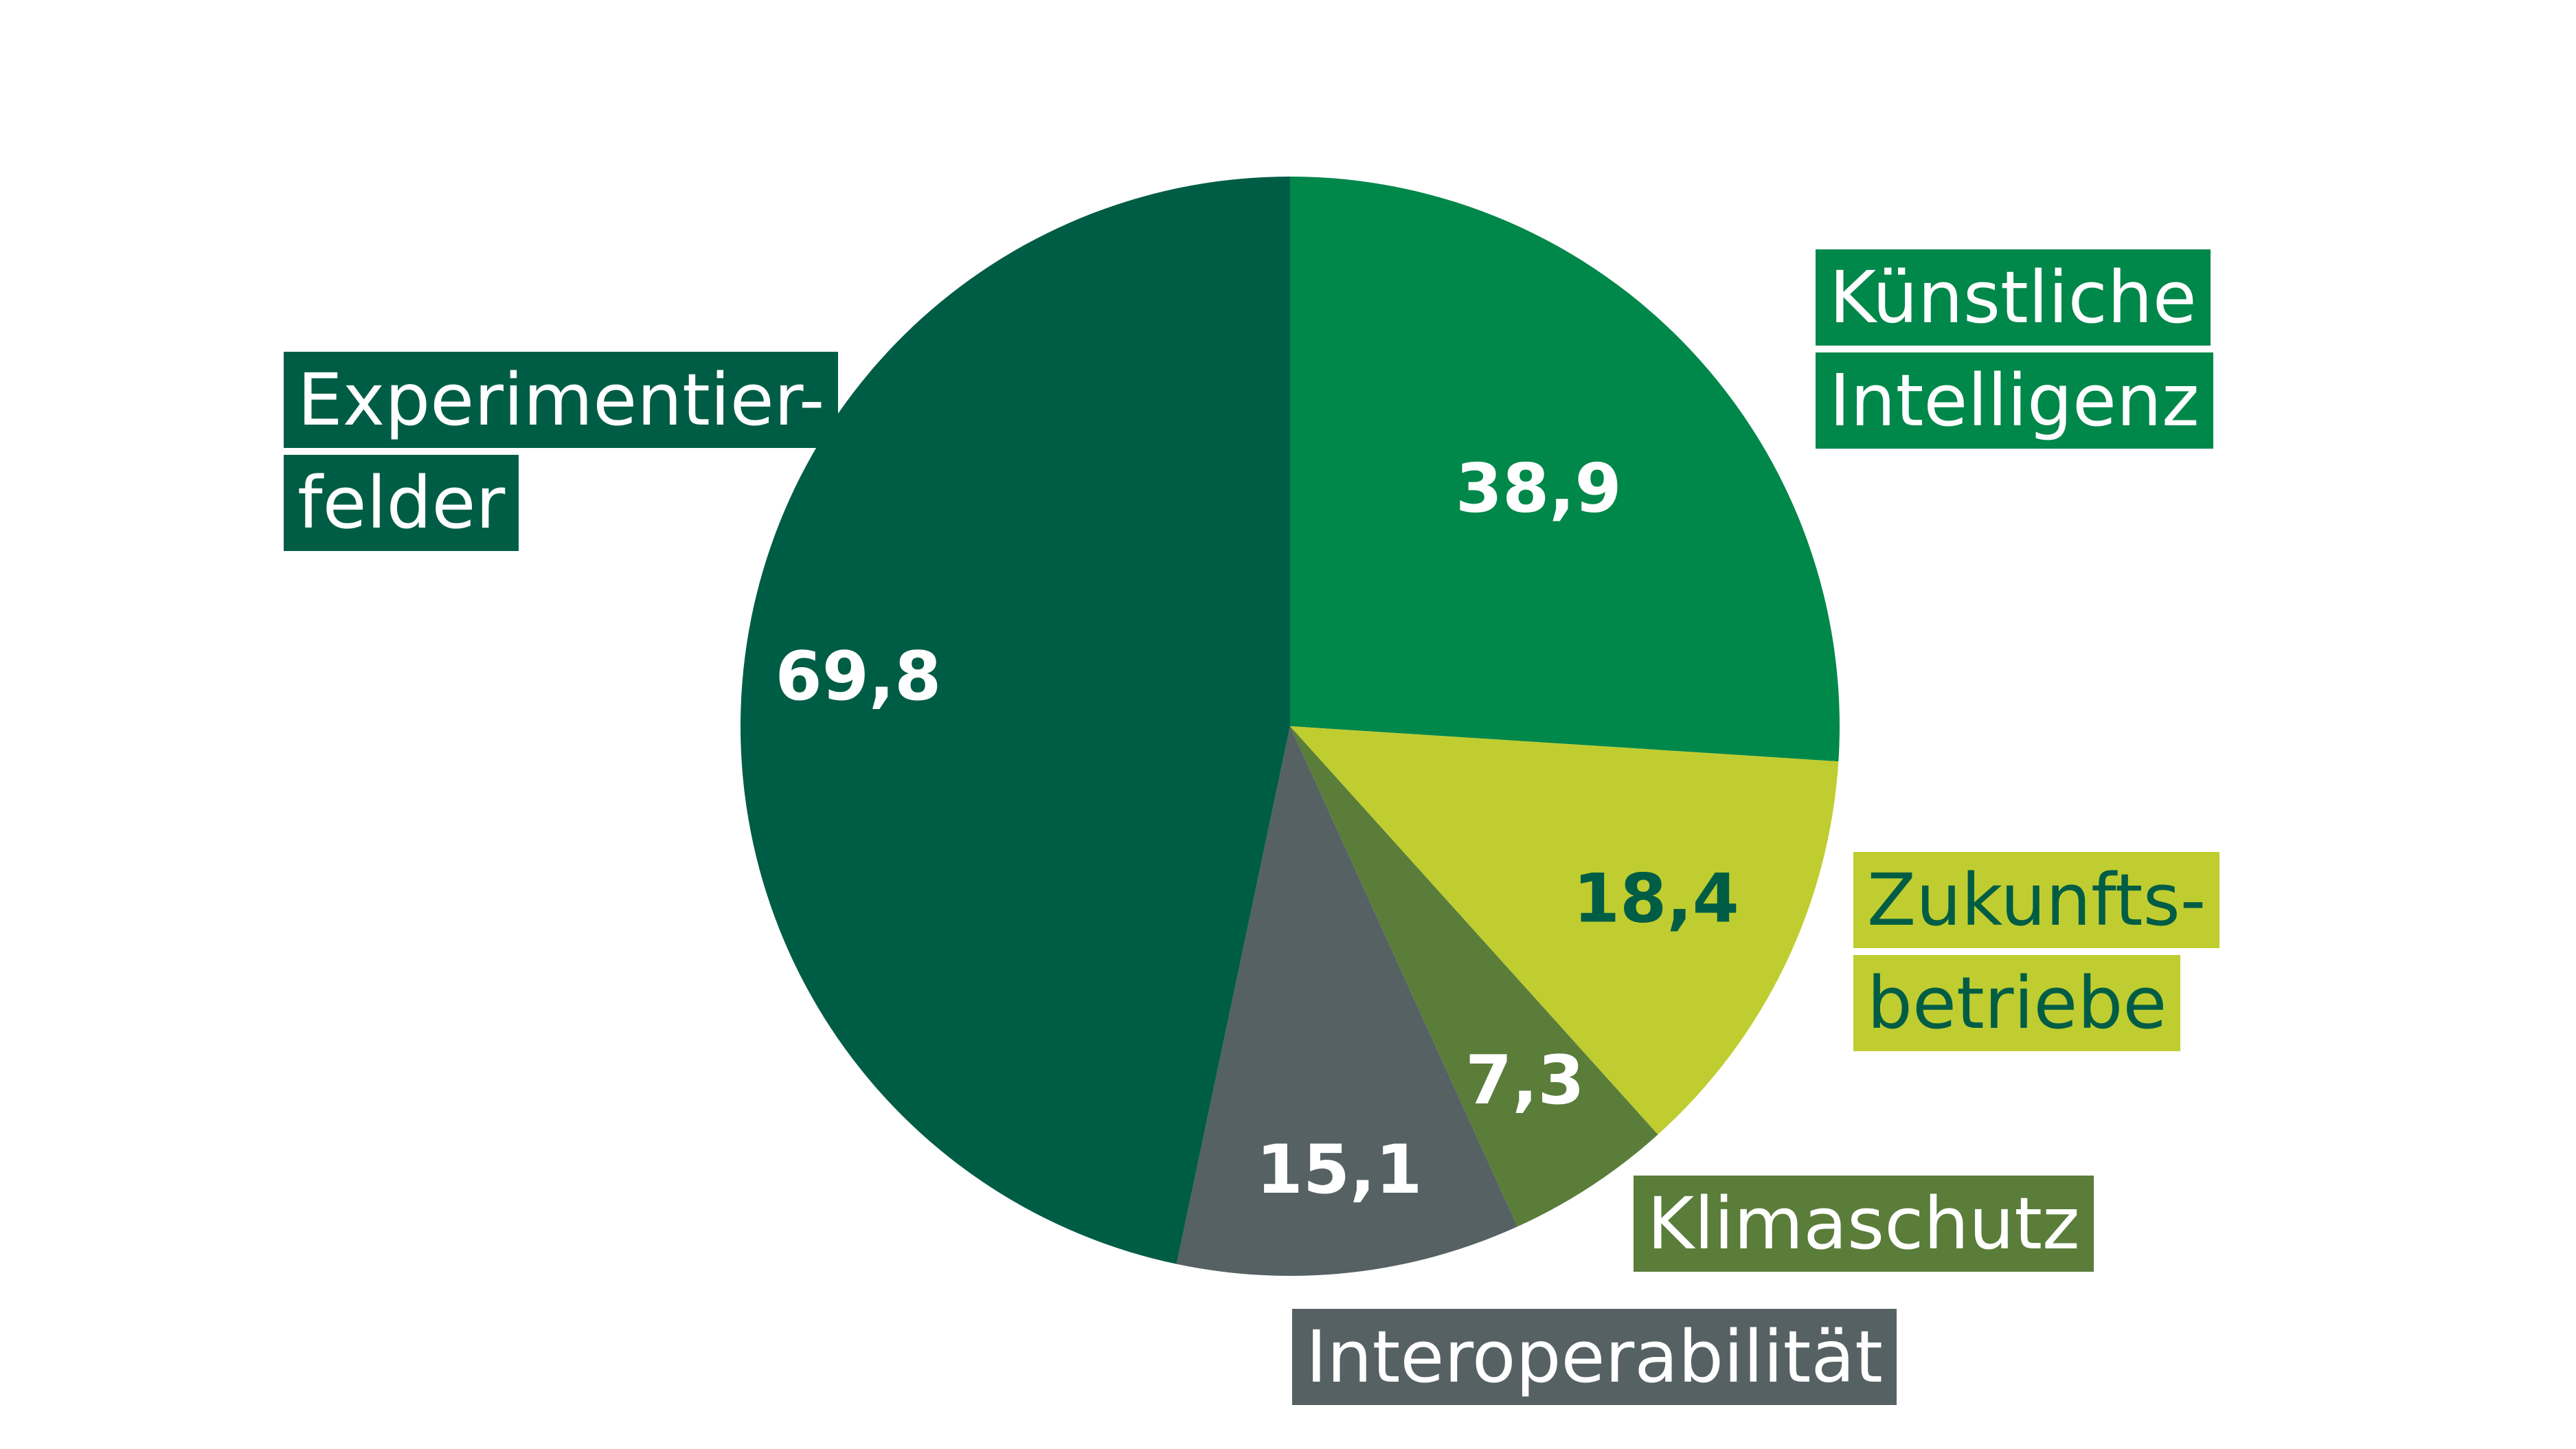 This screenshot has height=1449, width=2576. I want to click on slice-klimaschutz, so click(1474, 976).